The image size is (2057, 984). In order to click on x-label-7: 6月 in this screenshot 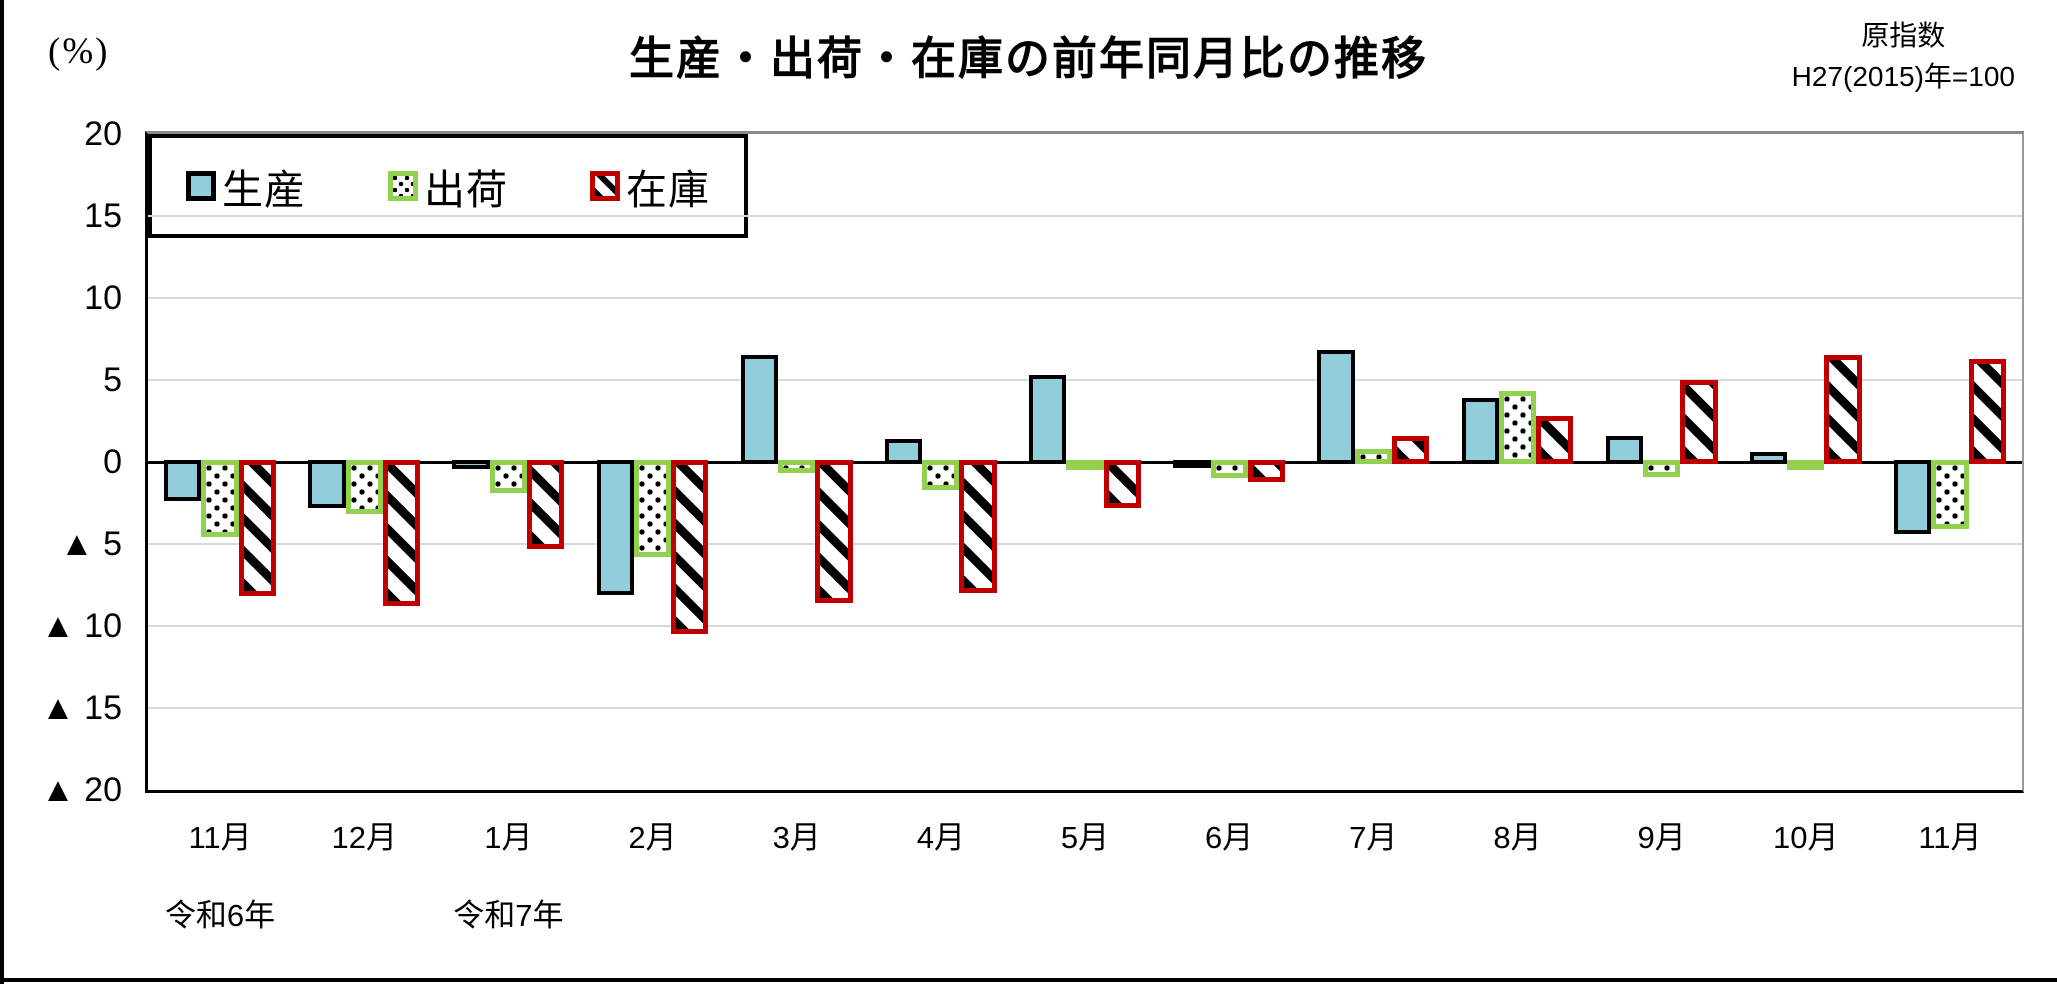, I will do `click(1229, 837)`.